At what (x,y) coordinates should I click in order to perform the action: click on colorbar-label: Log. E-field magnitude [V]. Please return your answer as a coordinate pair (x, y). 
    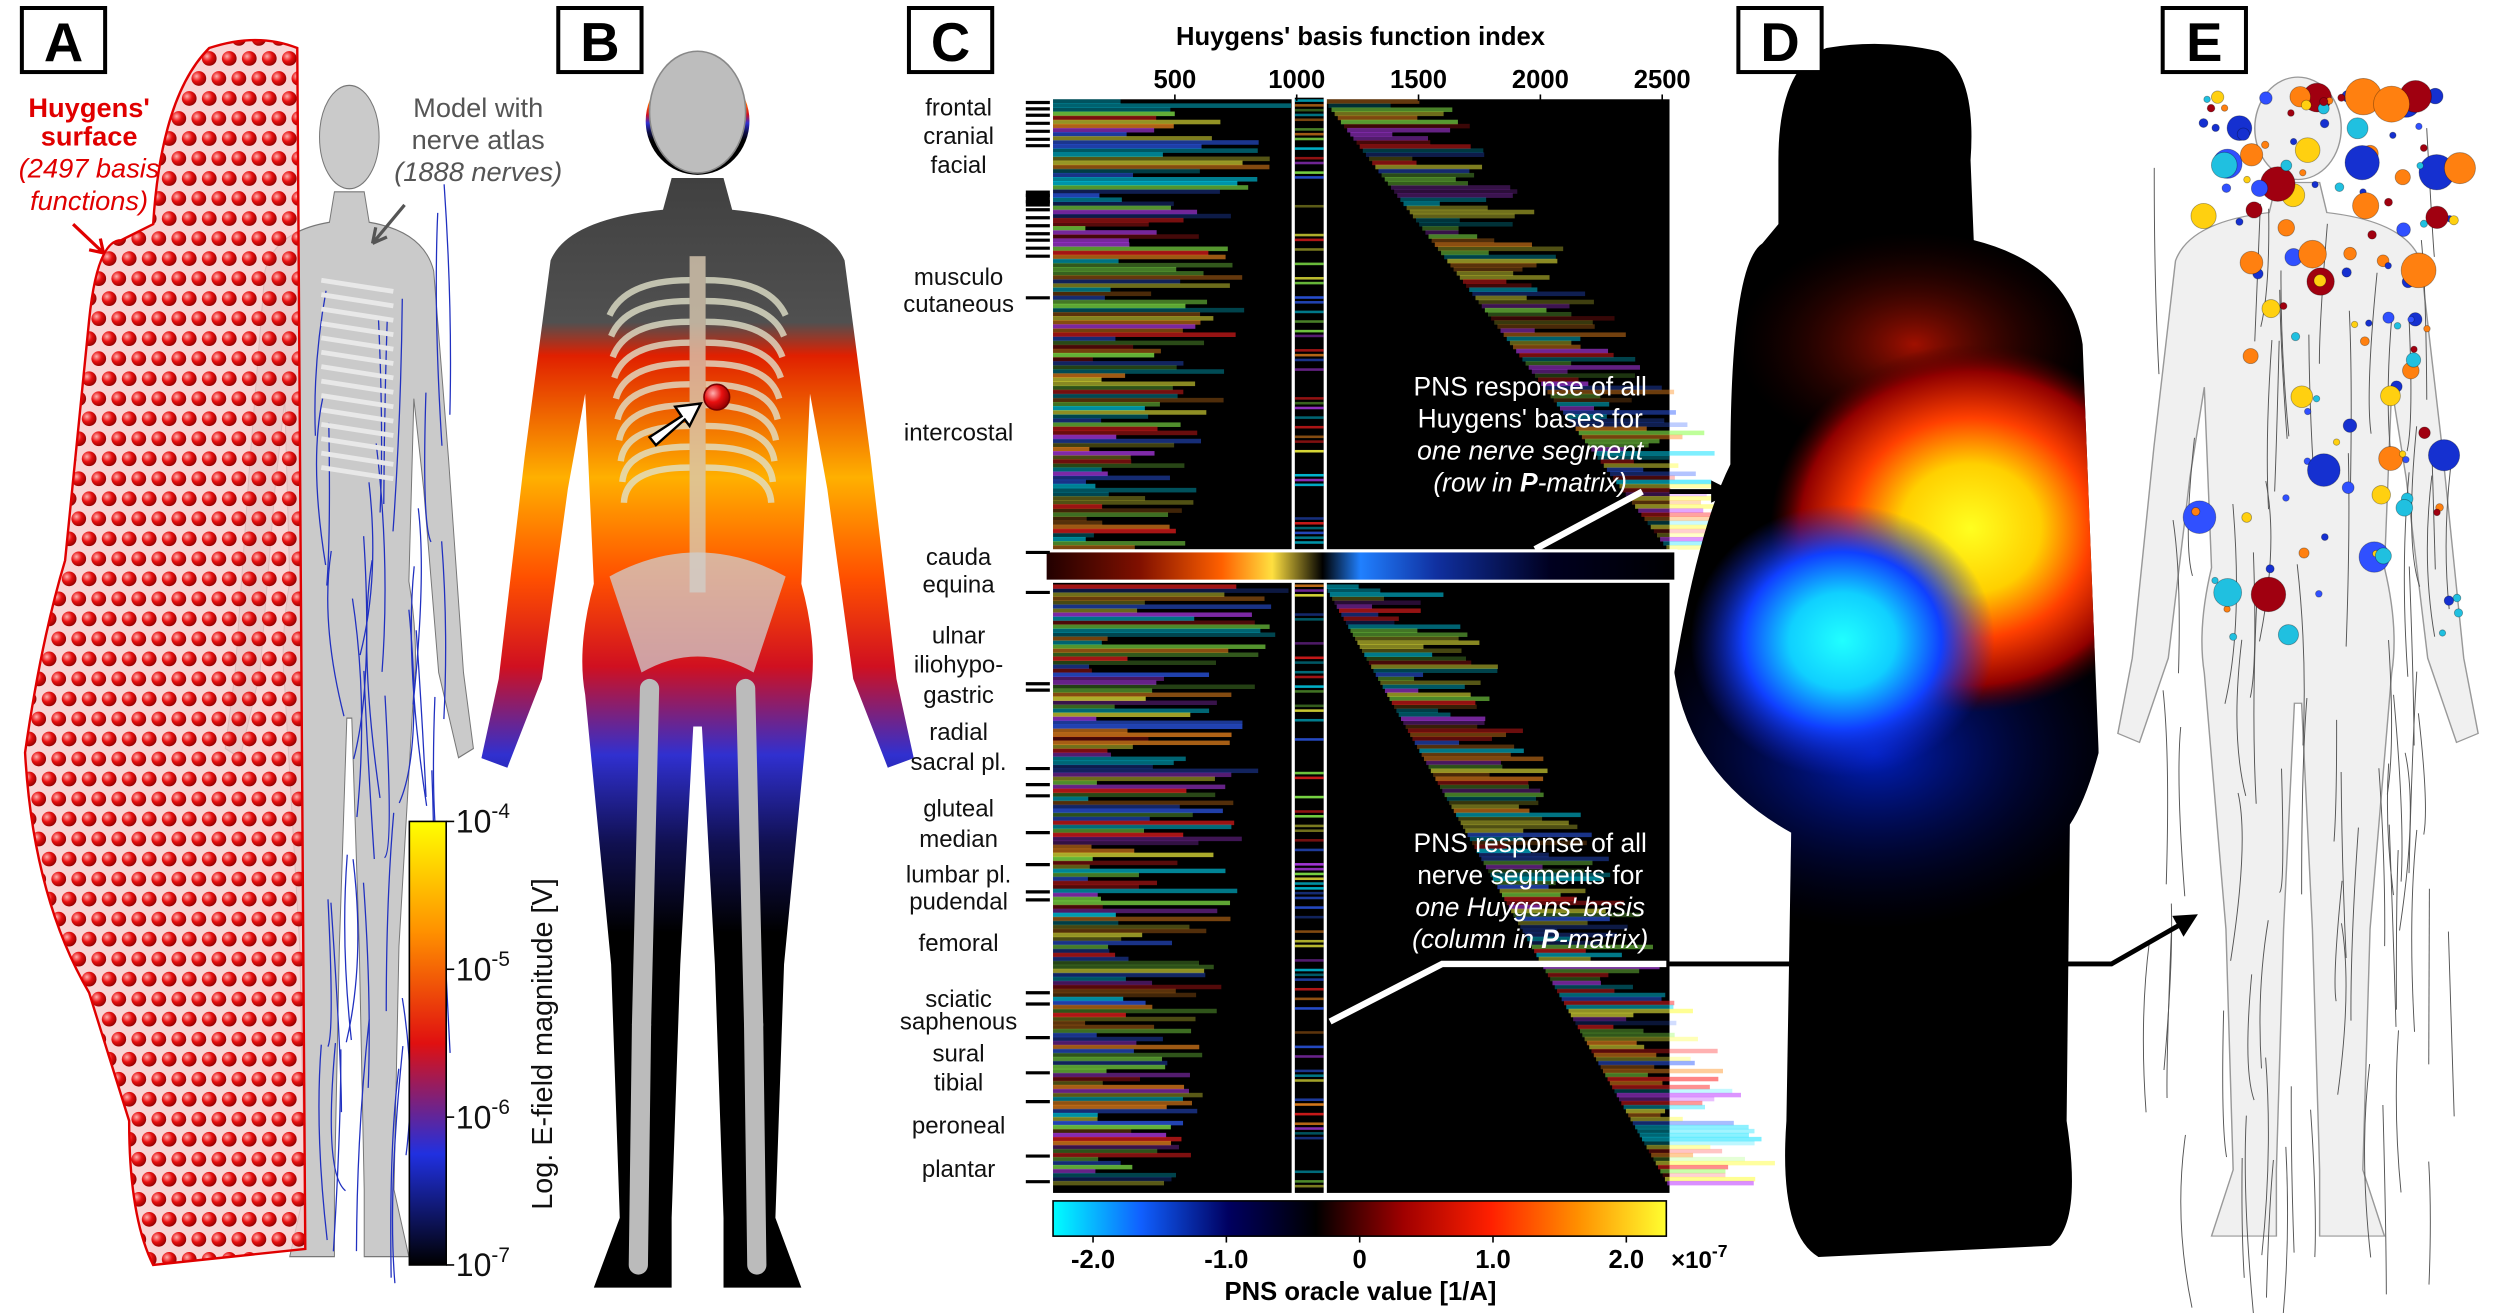
    Looking at the image, I should click on (543, 1044).